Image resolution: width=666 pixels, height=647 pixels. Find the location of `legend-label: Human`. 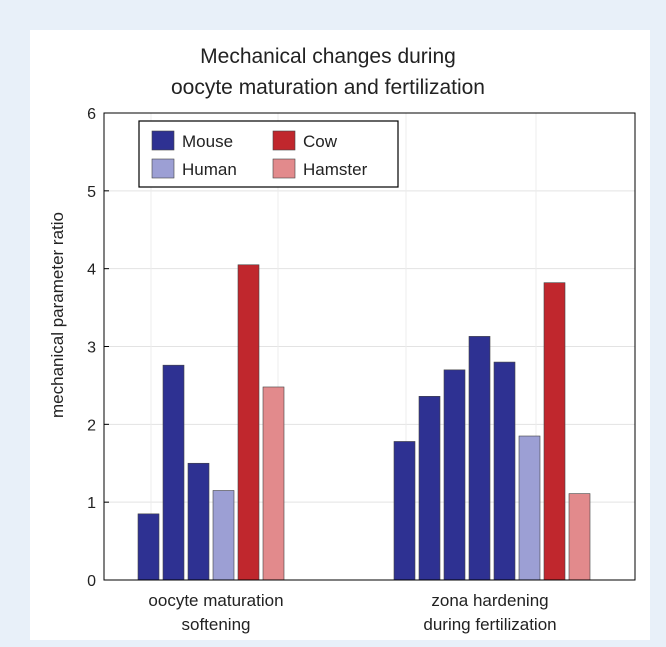

legend-label: Human is located at coordinates (209, 169).